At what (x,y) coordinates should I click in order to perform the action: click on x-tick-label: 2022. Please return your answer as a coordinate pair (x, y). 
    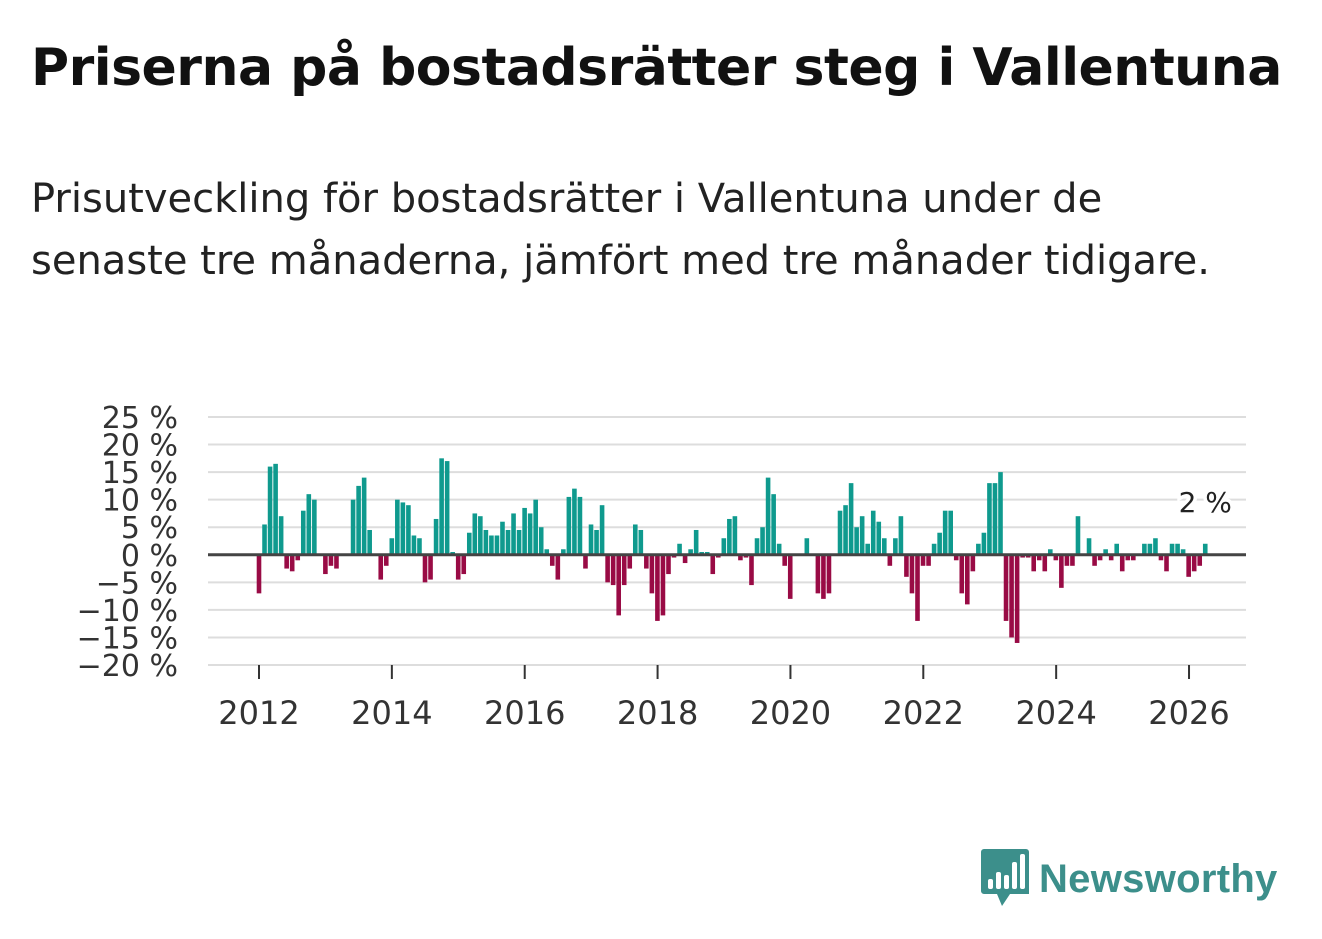
    Looking at the image, I should click on (923, 713).